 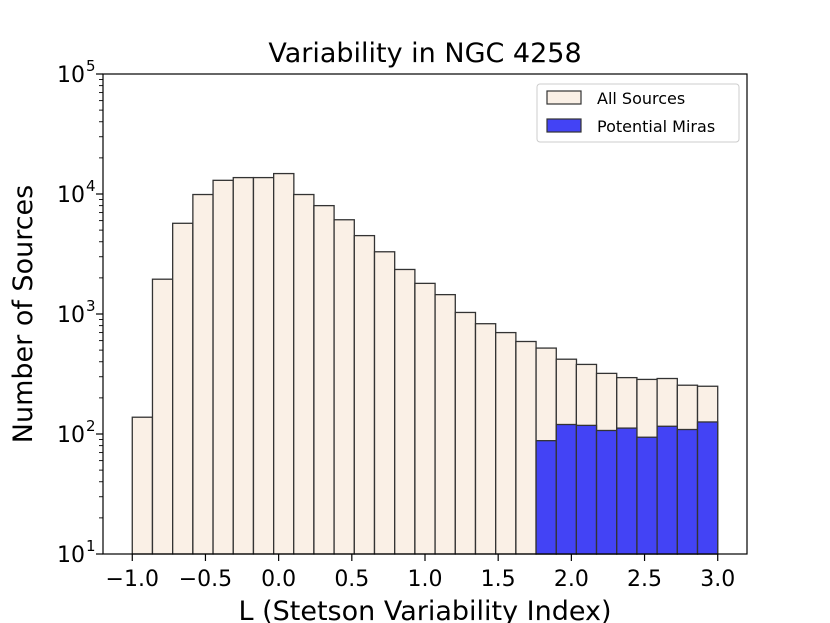 What do you see at coordinates (91, 66) in the screenshot?
I see `y-tick-exponent: 5` at bounding box center [91, 66].